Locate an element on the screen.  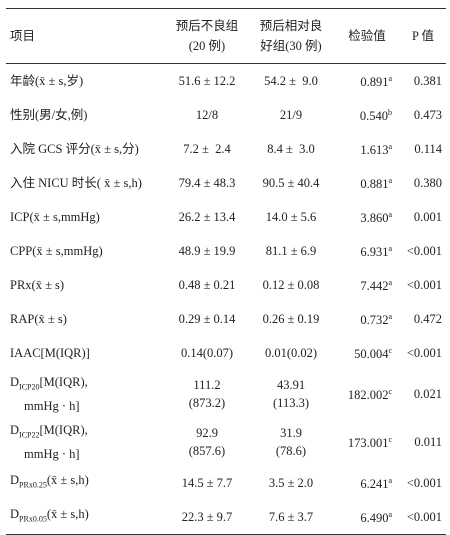
group-value: 0.29 ± 0.14 is located at coordinates (207, 319).